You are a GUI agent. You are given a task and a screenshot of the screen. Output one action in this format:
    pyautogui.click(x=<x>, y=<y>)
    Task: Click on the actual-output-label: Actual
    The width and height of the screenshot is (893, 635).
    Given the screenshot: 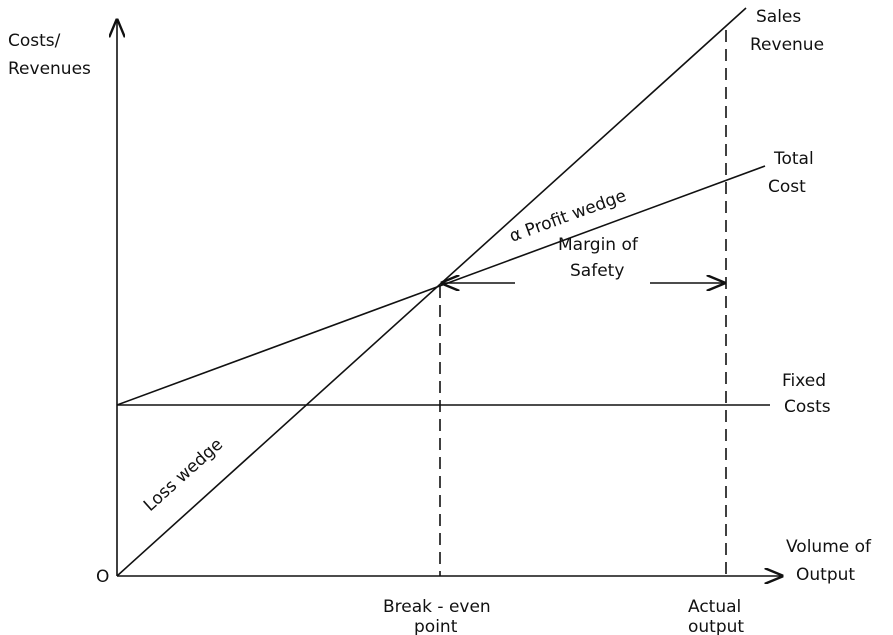 What is the action you would take?
    pyautogui.click(x=714, y=607)
    